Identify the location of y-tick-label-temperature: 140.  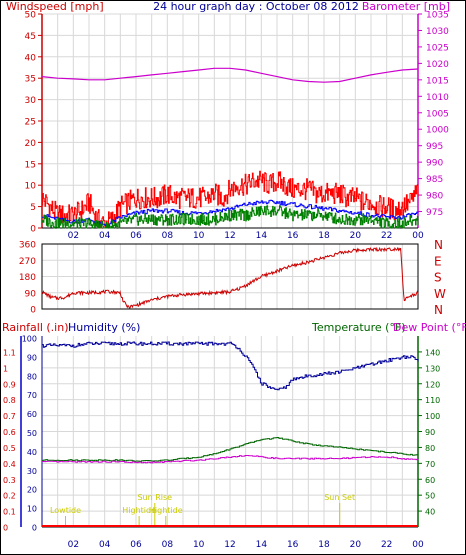
(432, 352).